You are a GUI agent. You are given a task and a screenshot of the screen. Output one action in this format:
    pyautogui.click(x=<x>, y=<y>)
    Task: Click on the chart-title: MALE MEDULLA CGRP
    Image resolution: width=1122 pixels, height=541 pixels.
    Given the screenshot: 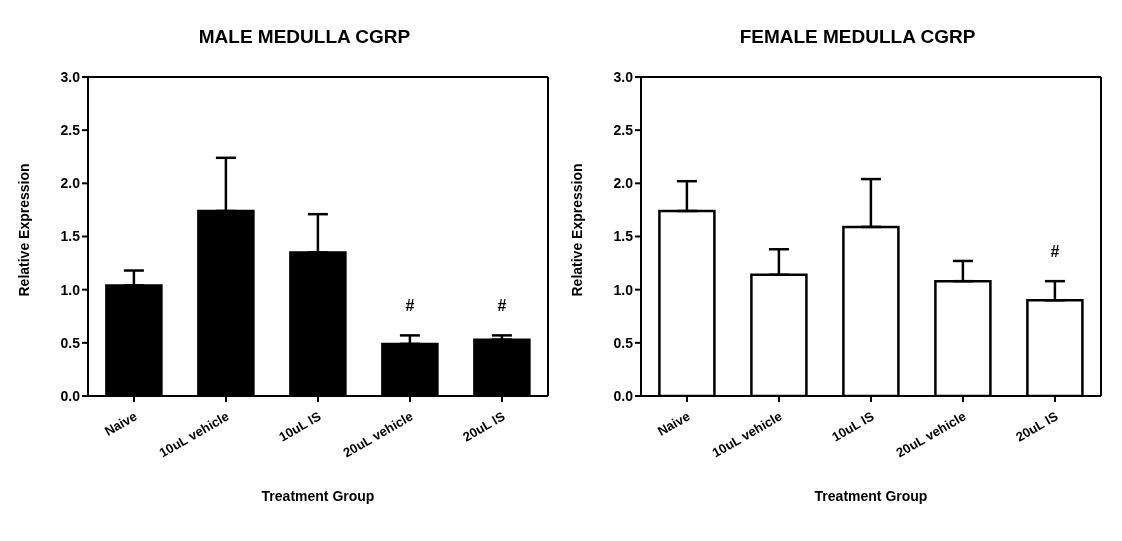 What is the action you would take?
    pyautogui.click(x=304, y=37)
    